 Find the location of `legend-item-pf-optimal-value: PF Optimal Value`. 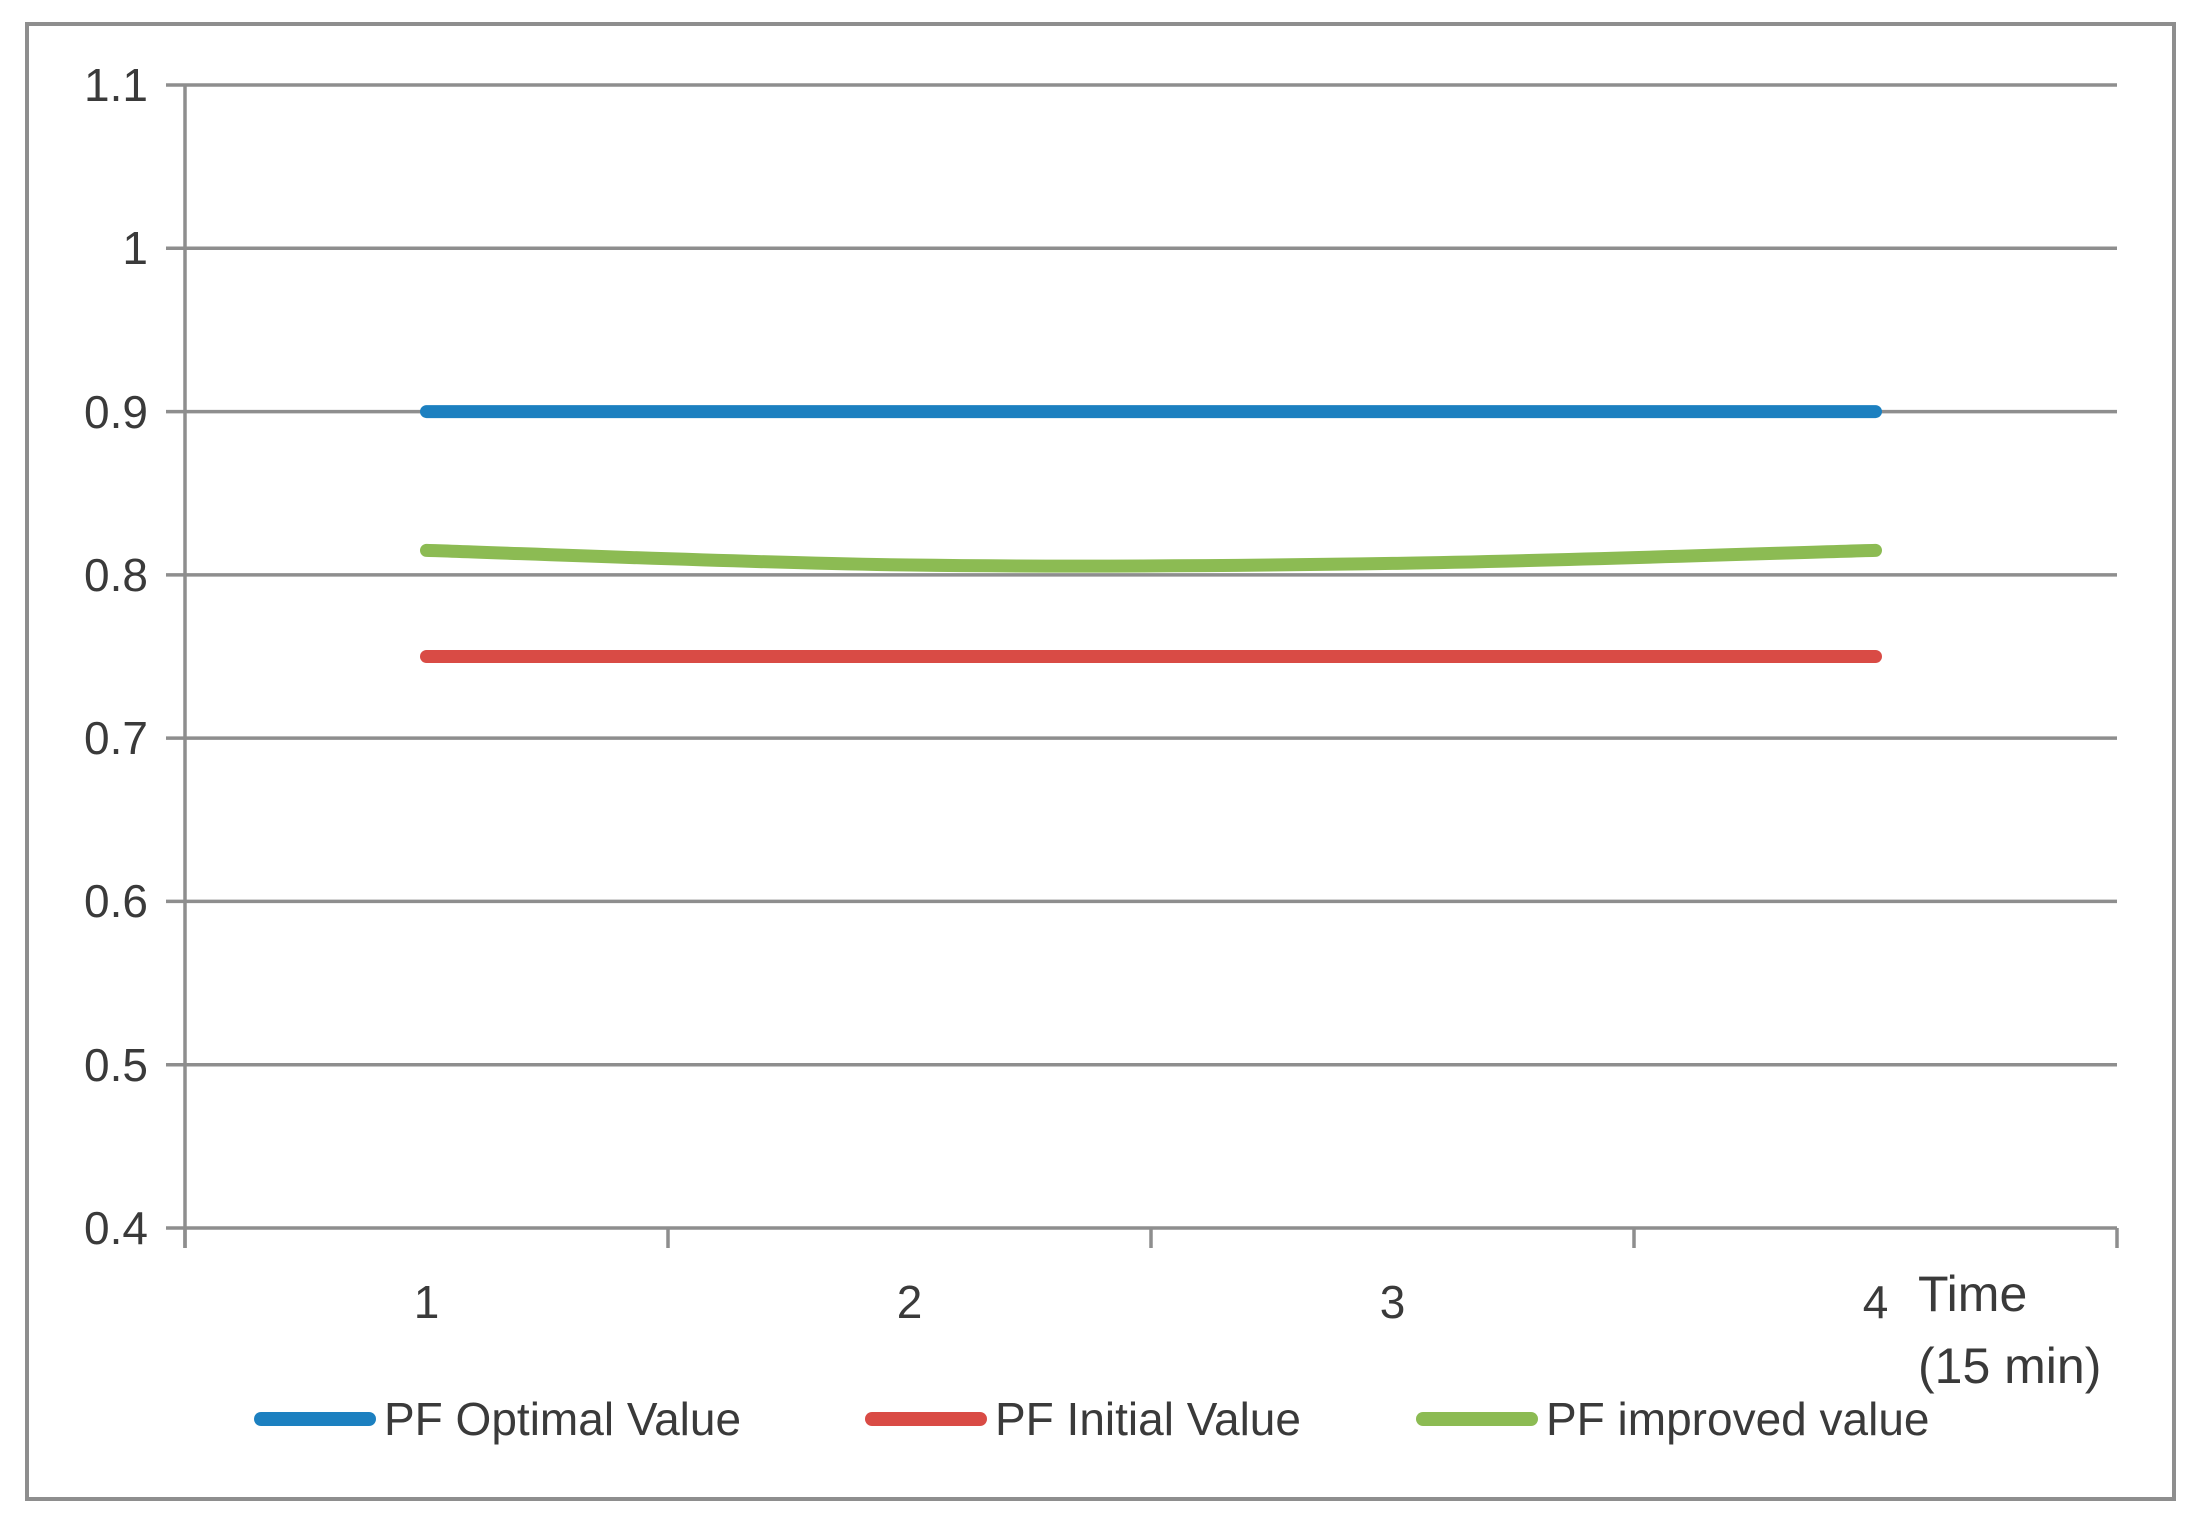

legend-item-pf-optimal-value: PF Optimal Value is located at coordinates (497, 1419).